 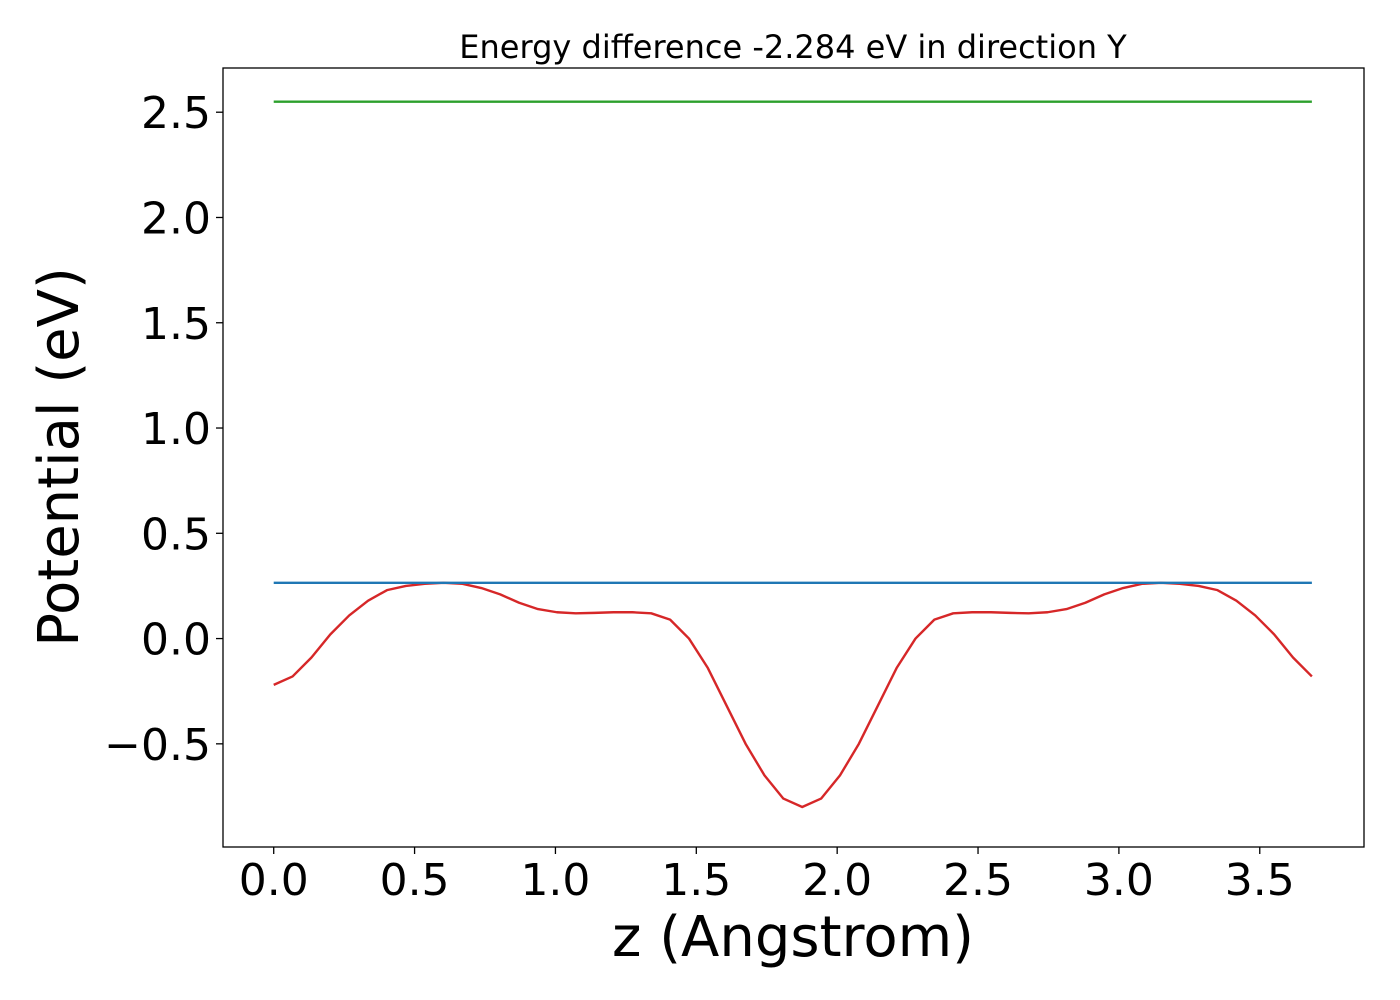 What do you see at coordinates (176, 113) in the screenshot?
I see `y-tick-label: 2.5` at bounding box center [176, 113].